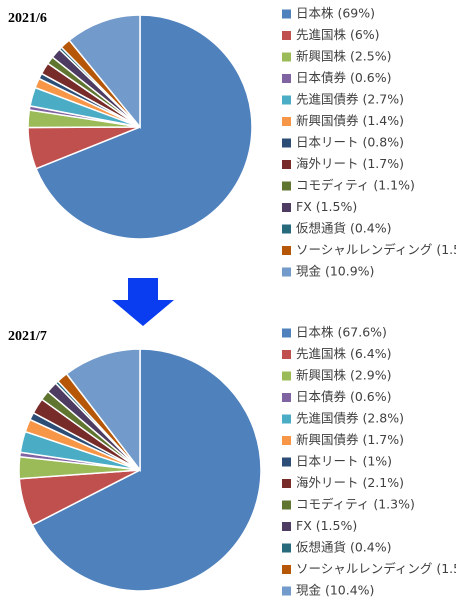 Image resolution: width=456 pixels, height=609 pixels. I want to click on chart-title: 2021/7, so click(27, 336).